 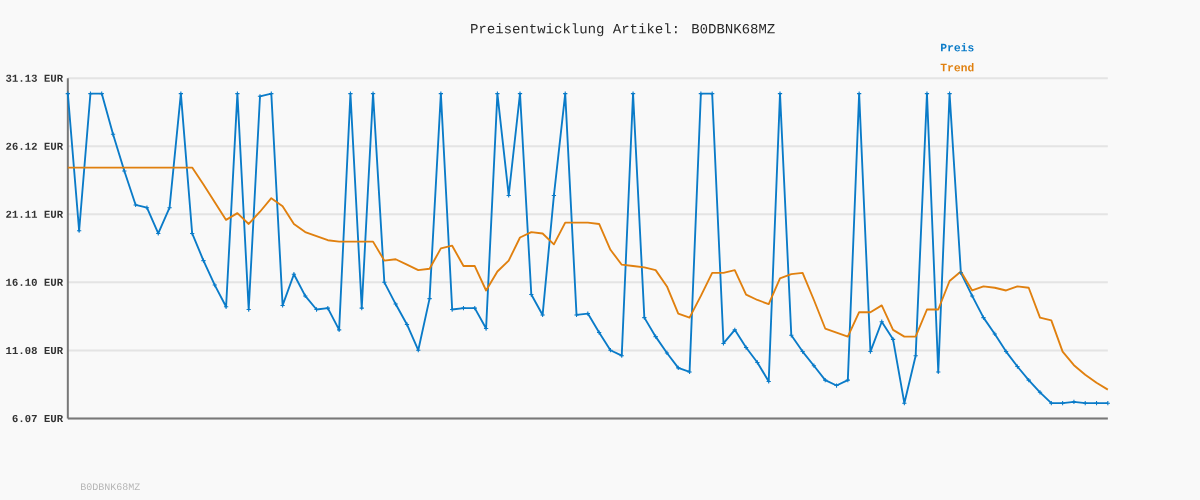 I want to click on text: B0DBNK68MZ, so click(x=110, y=487).